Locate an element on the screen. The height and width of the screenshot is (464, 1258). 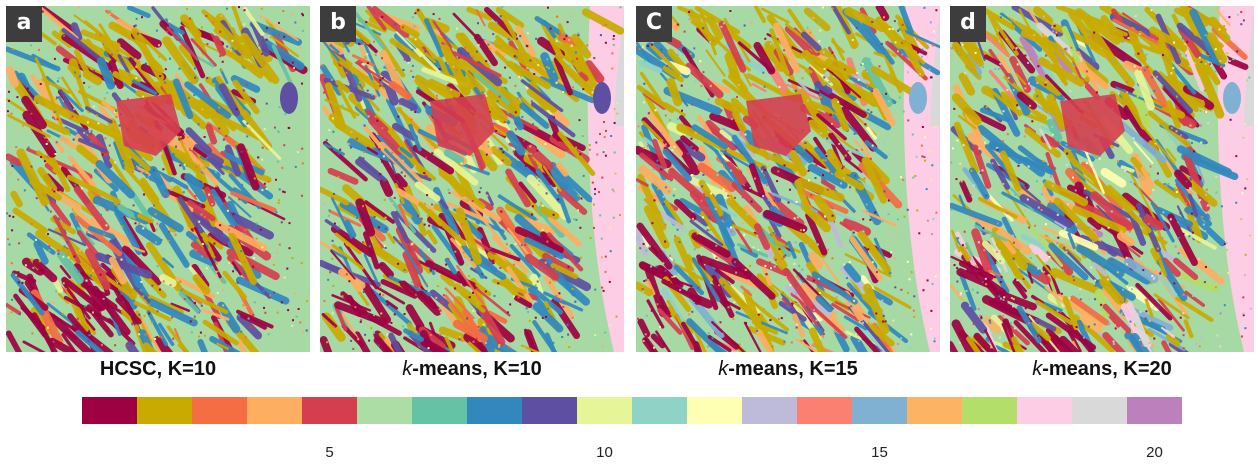
cluster-region is located at coordinates (602, 98).